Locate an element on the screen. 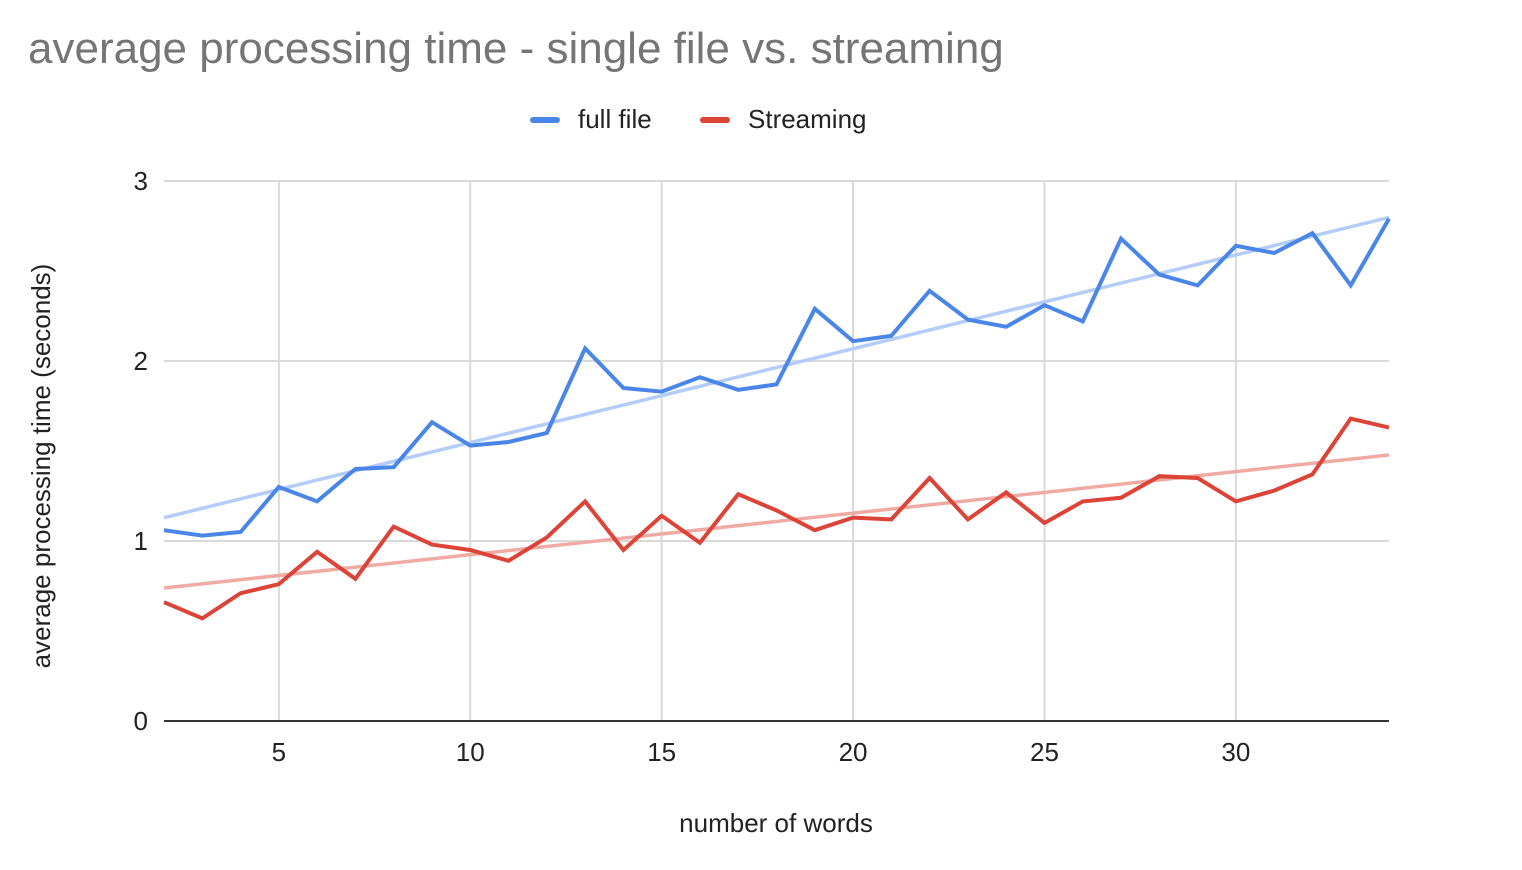 The height and width of the screenshot is (870, 1522). x-tick-label: 25 is located at coordinates (1044, 752).